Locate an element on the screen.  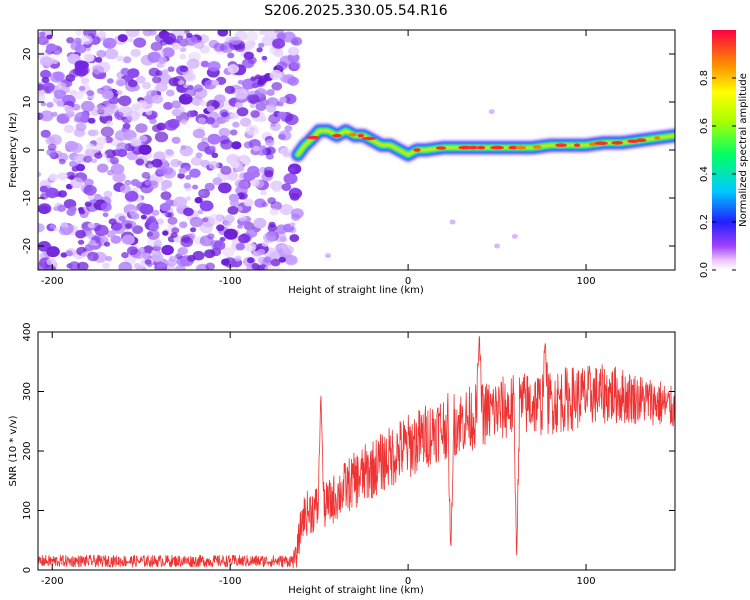
y-tick-label: 10 is located at coordinates (27, 102).